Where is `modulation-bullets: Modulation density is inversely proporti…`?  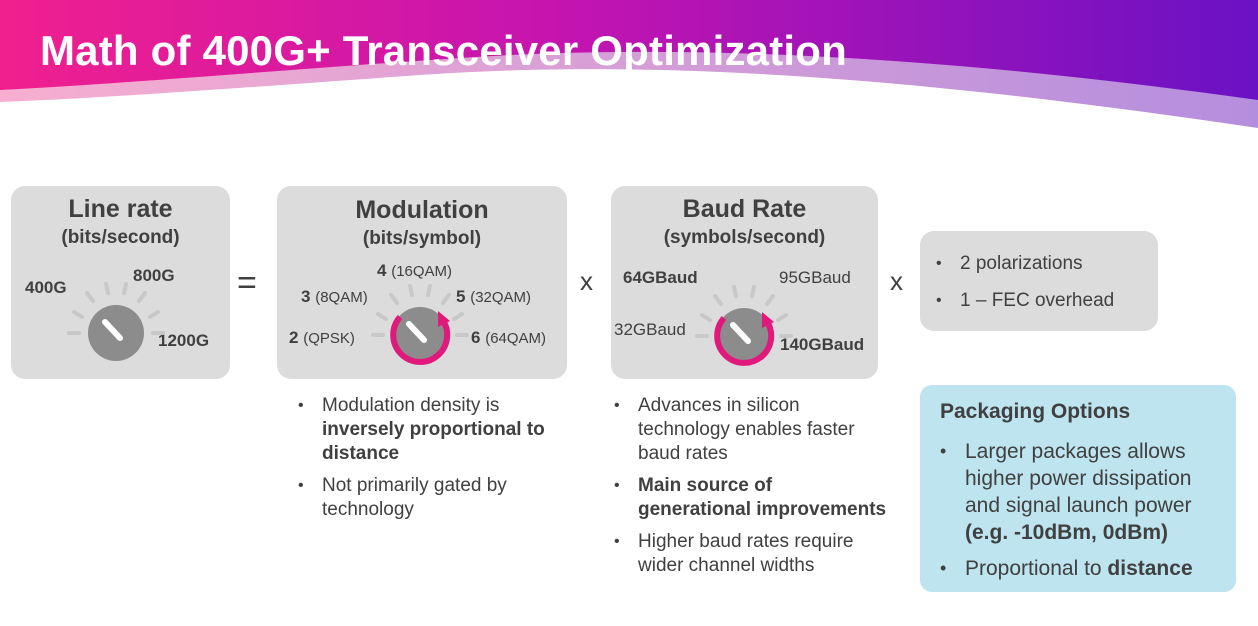 modulation-bullets: Modulation density is inversely proporti… is located at coordinates (426, 462).